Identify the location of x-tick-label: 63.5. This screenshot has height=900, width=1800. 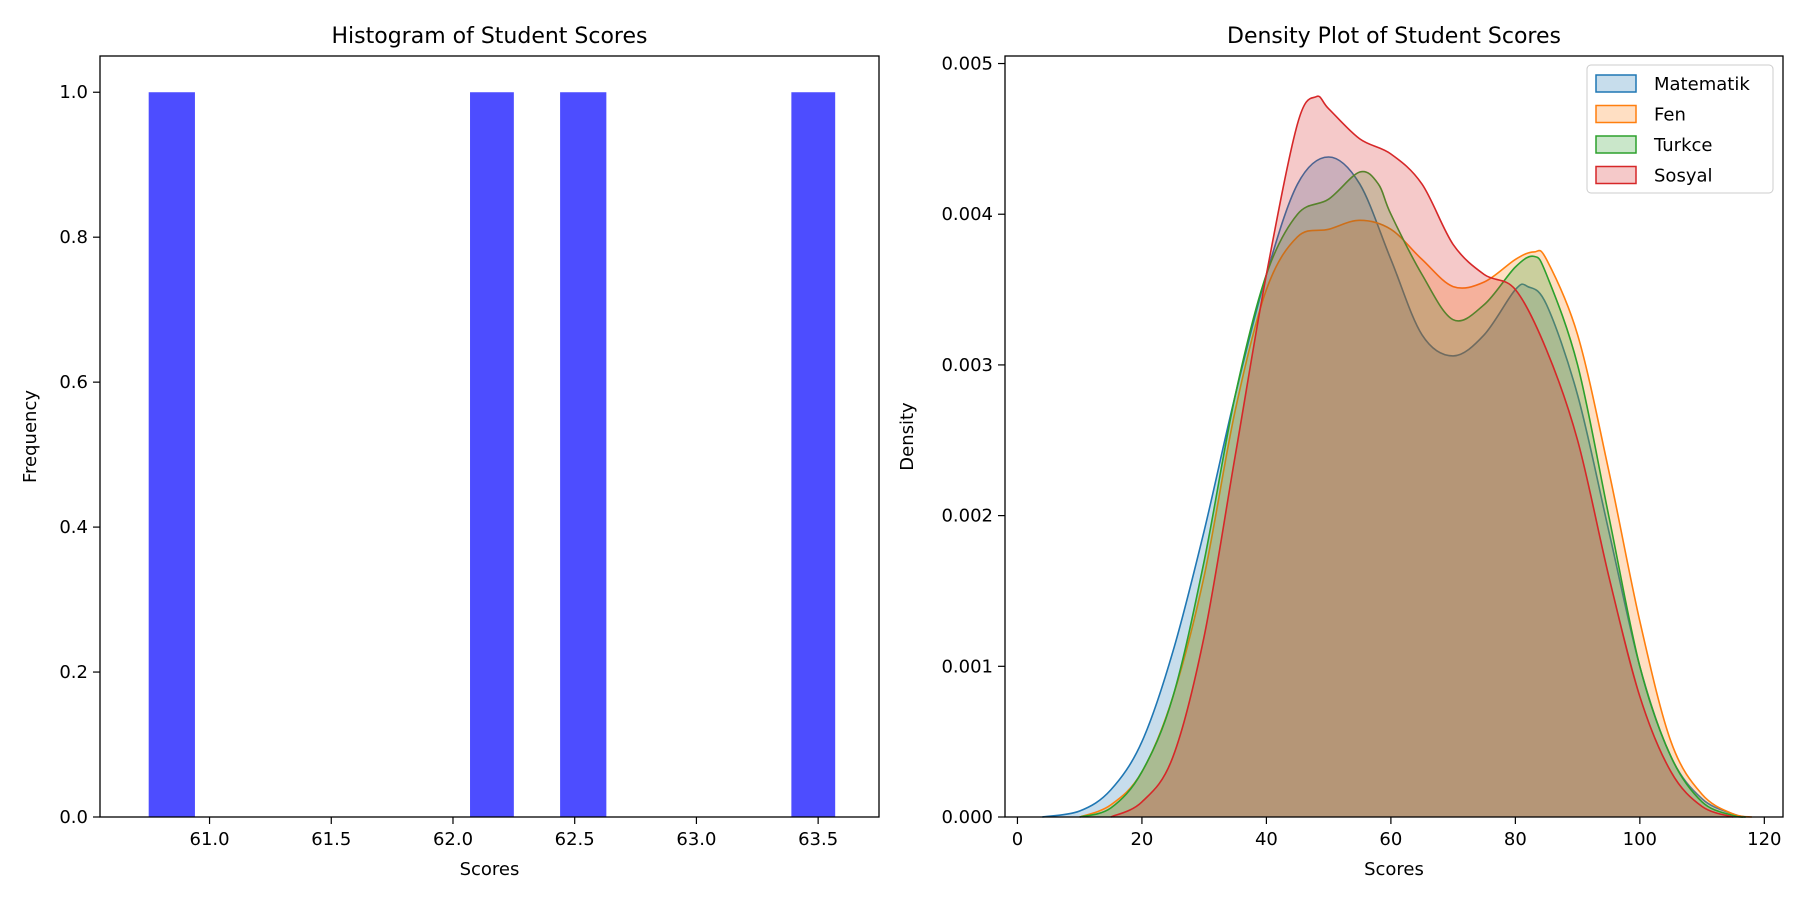
(818, 839).